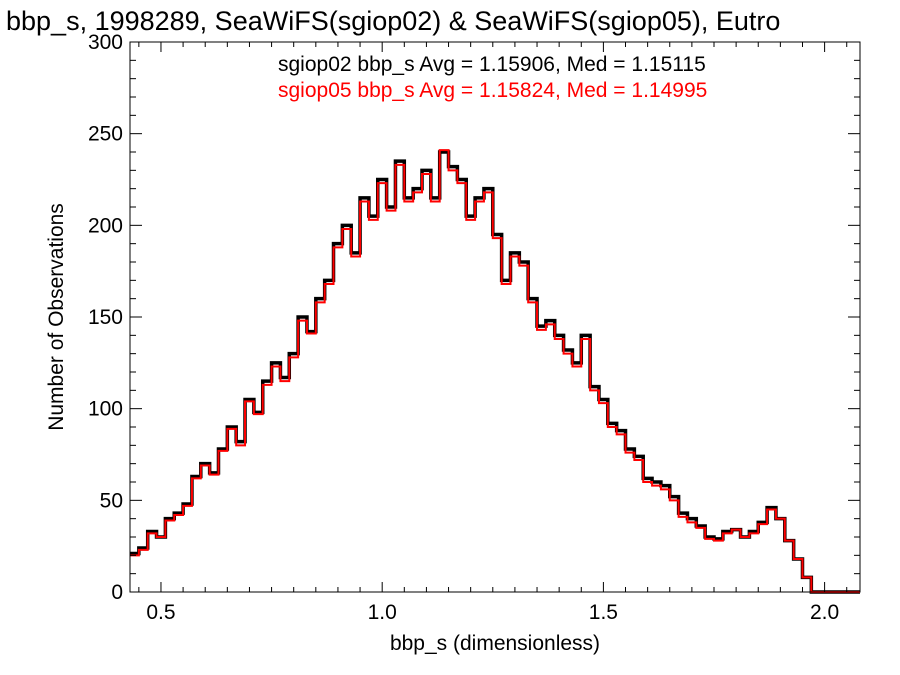 The image size is (900, 675). I want to click on y-tick-label: 0, so click(117, 592).